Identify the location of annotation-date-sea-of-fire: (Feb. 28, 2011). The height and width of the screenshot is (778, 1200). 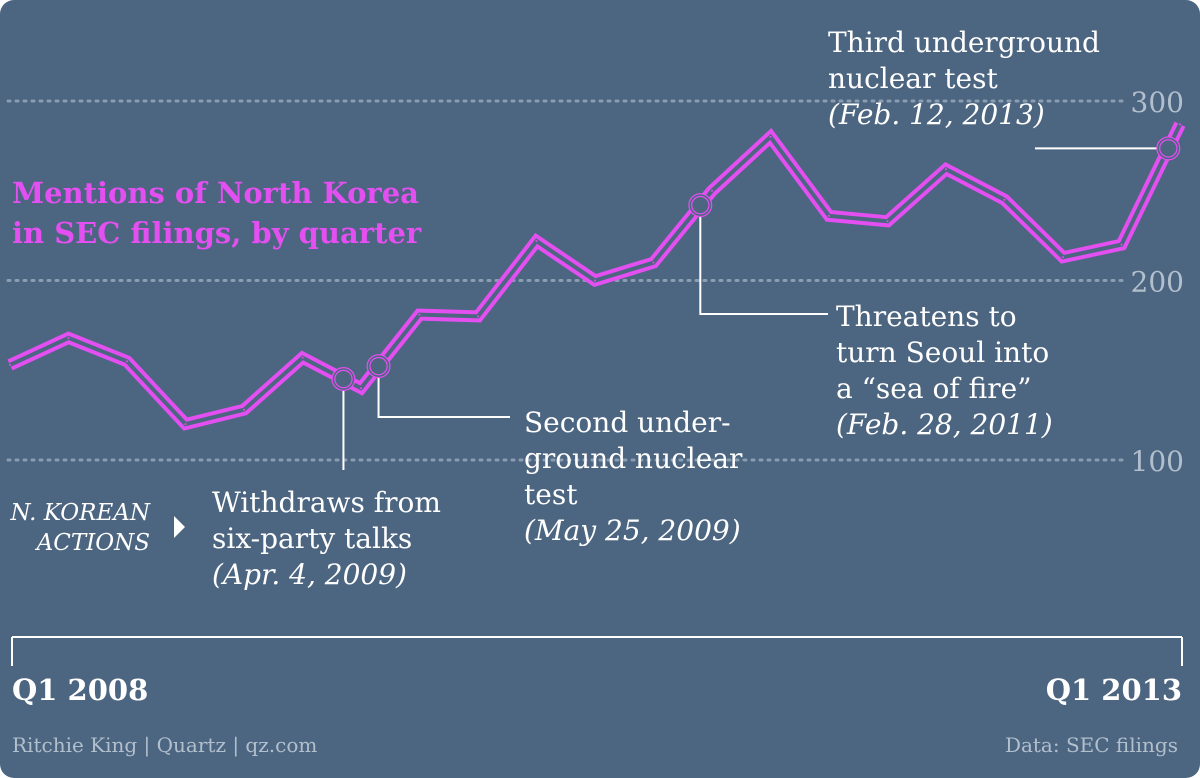
(944, 424).